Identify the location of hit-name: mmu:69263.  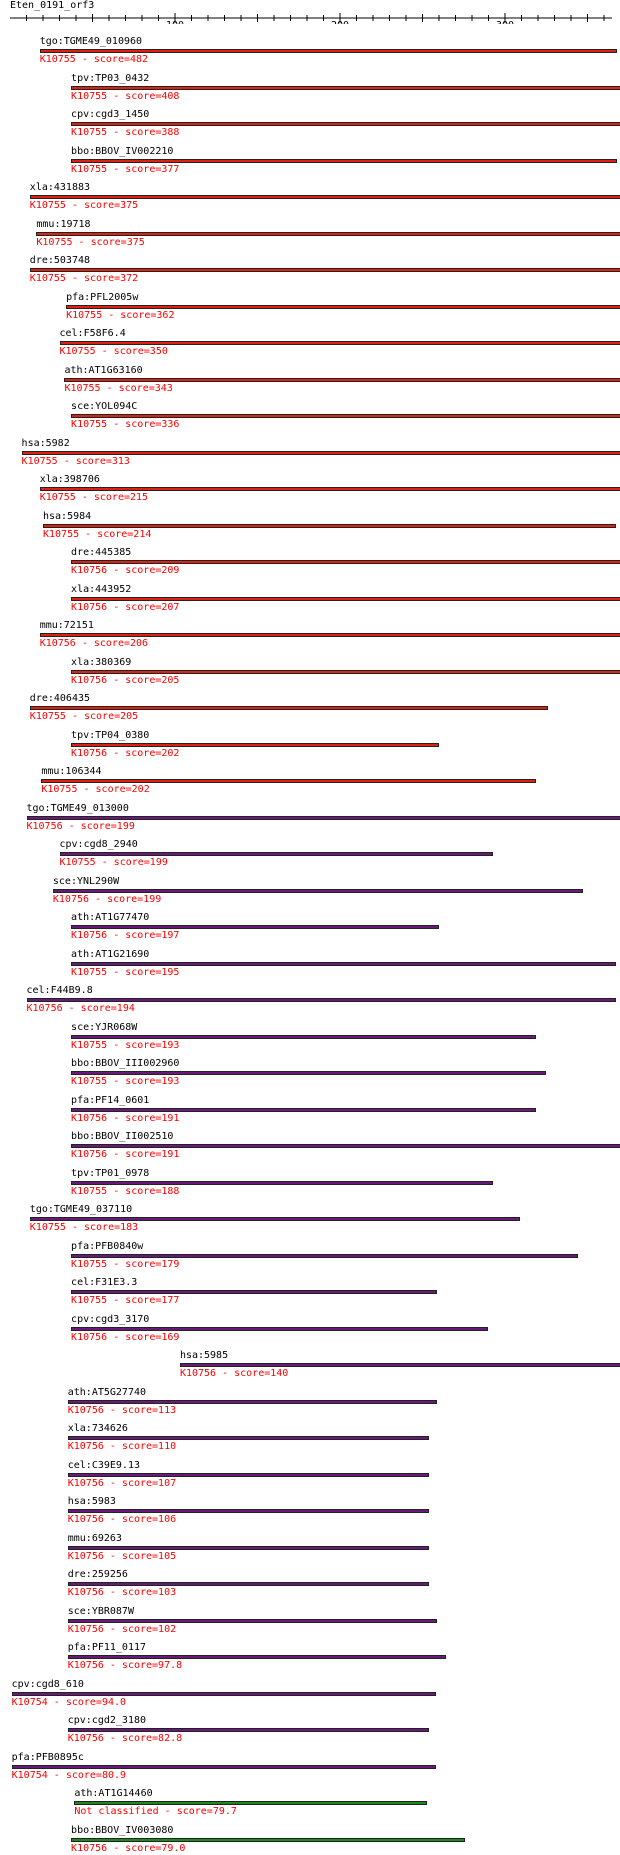
(95, 1539).